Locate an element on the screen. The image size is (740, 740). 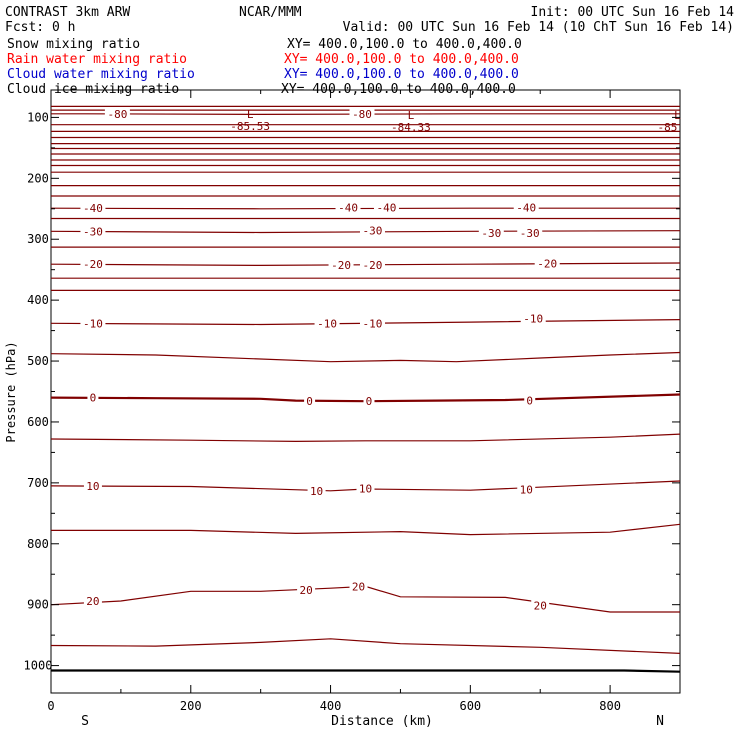
terrain-line is located at coordinates (366, 671).